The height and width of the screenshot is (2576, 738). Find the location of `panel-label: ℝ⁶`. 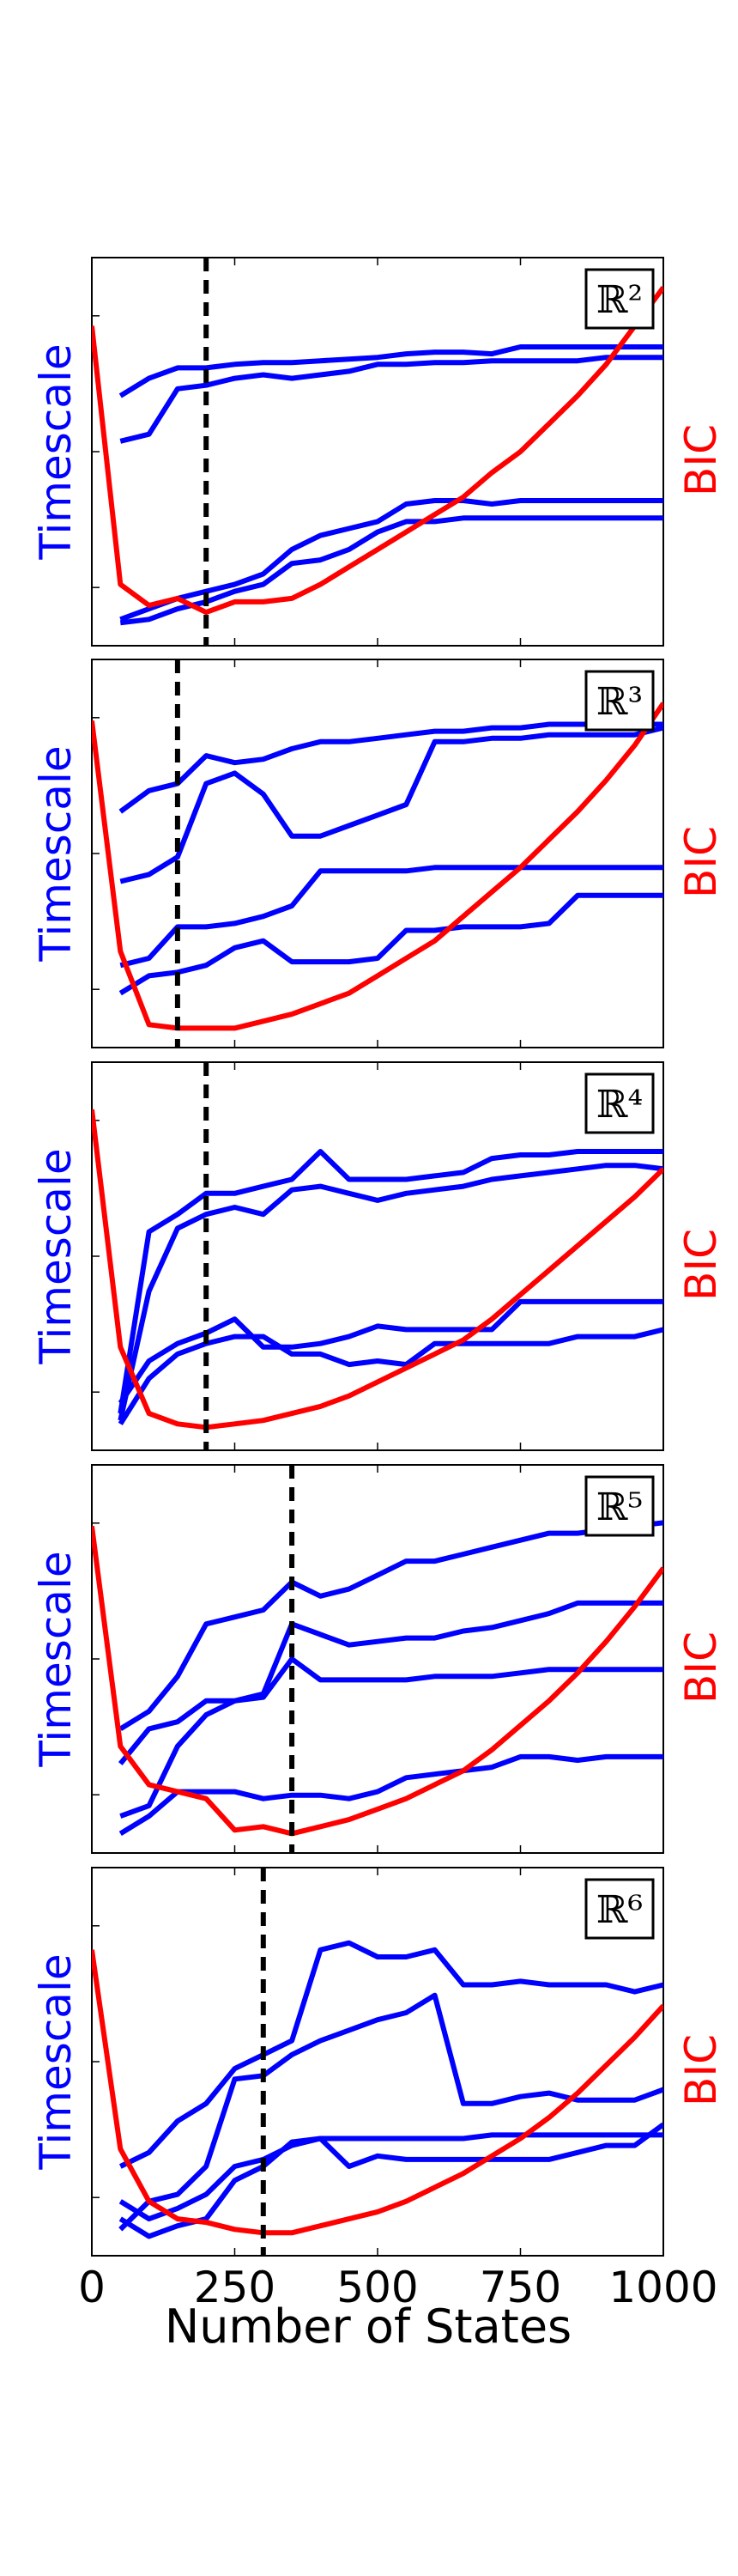

panel-label: ℝ⁶ is located at coordinates (619, 1909).